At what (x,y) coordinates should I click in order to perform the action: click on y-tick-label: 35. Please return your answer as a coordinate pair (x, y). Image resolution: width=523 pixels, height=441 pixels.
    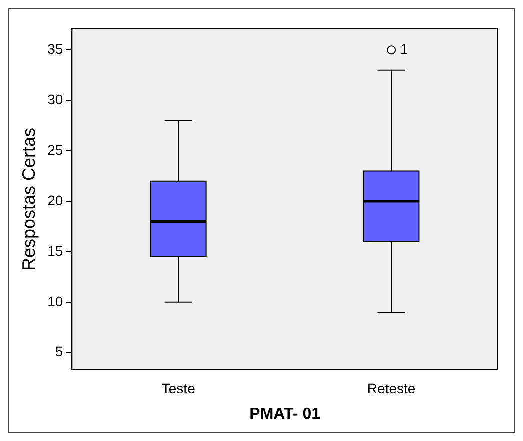
    Looking at the image, I should click on (56, 49).